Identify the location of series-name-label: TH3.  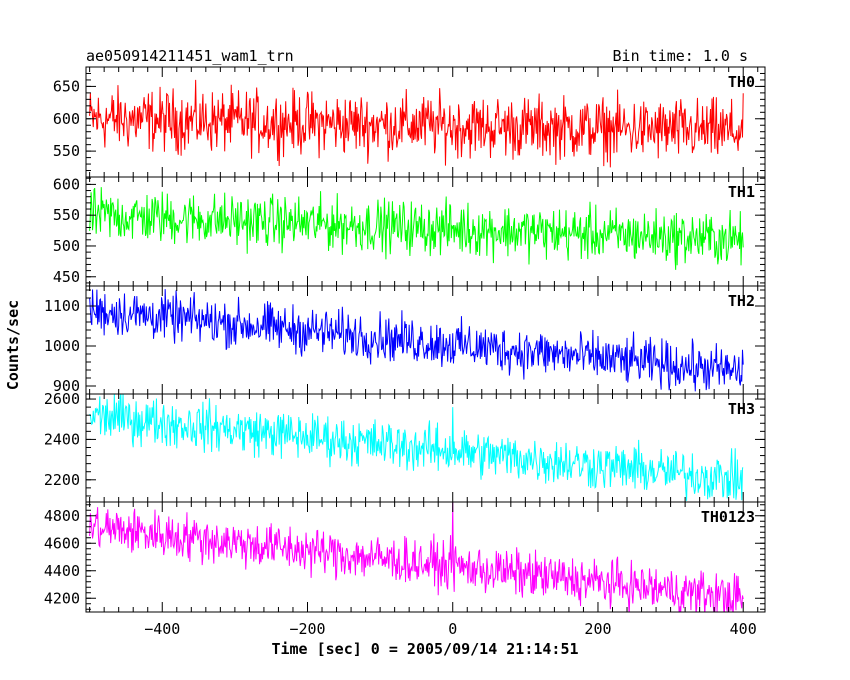
(741, 409).